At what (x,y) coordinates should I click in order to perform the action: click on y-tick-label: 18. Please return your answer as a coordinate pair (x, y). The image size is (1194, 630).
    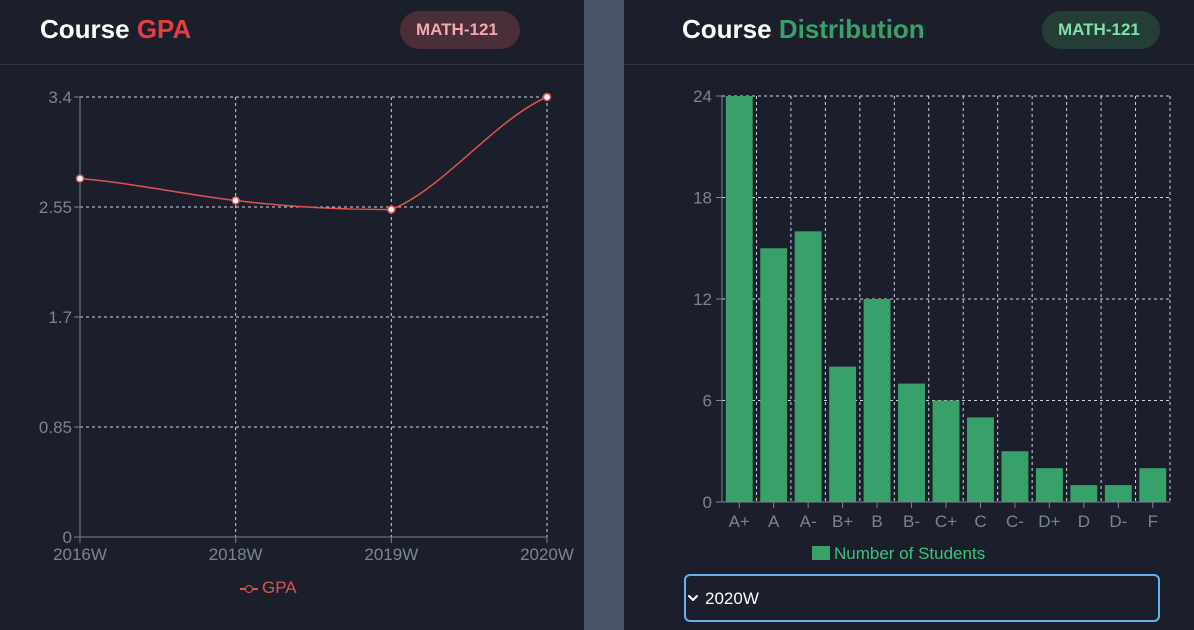
    Looking at the image, I should click on (702, 198).